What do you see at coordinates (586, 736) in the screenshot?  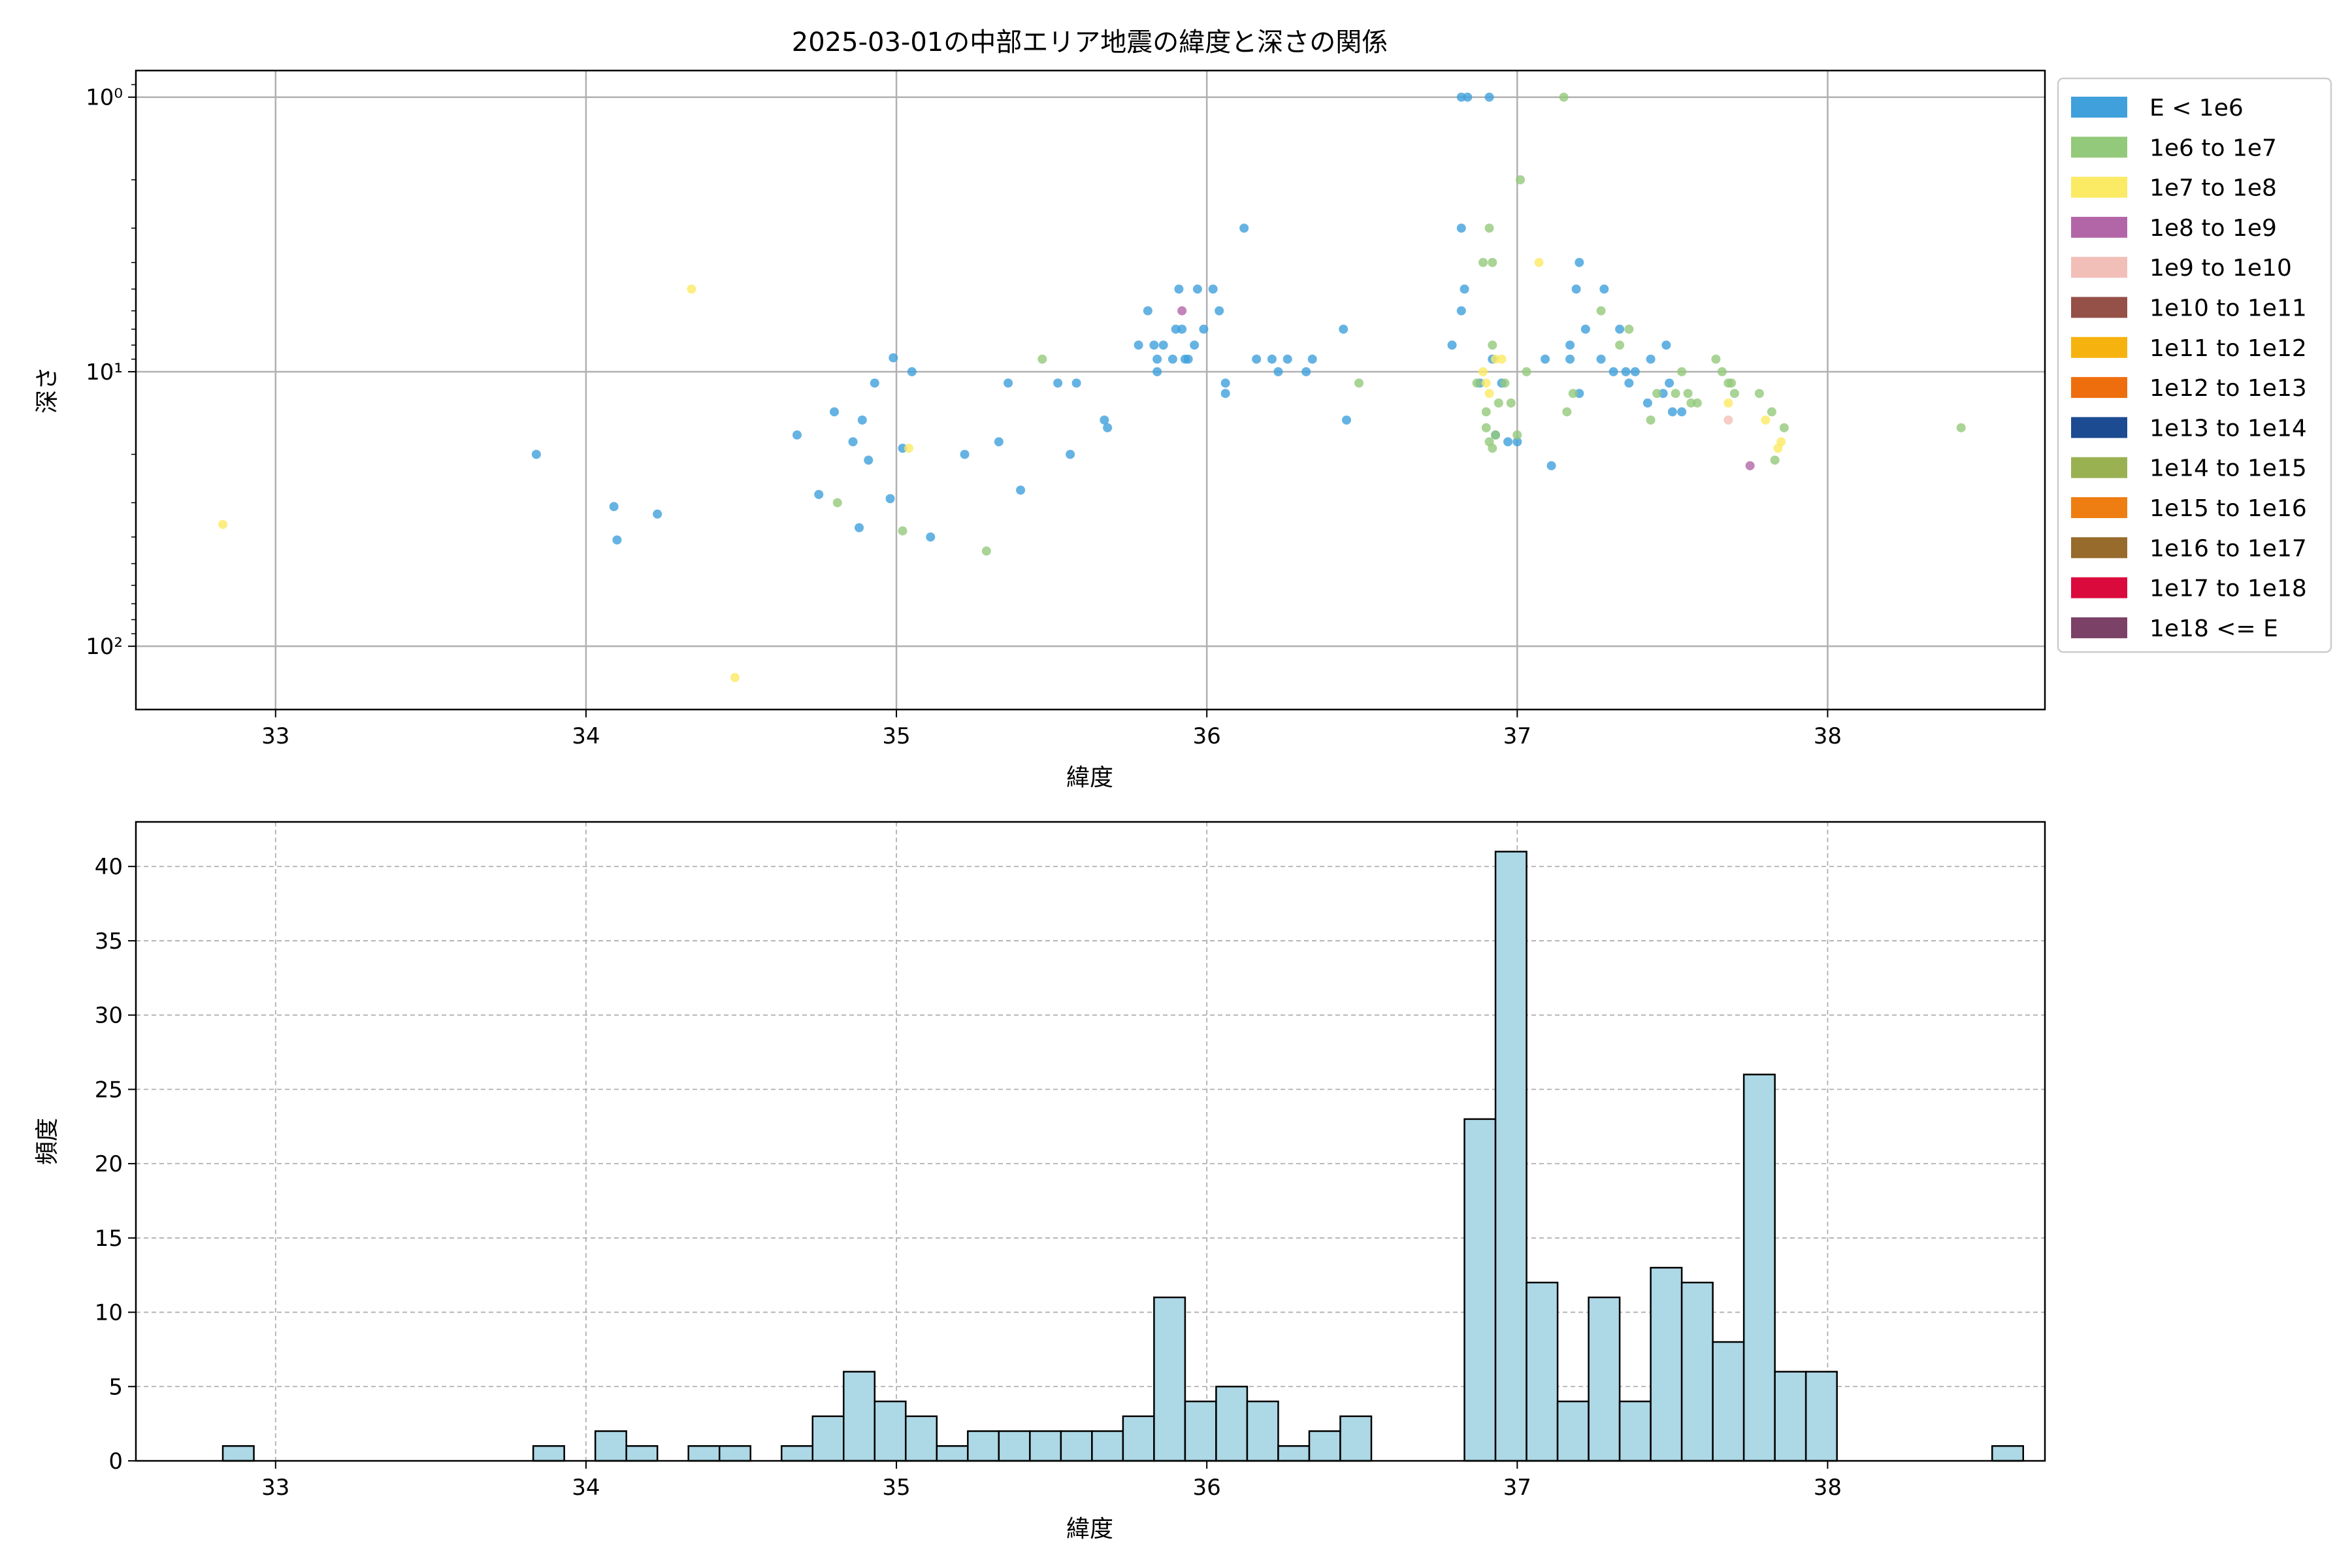 I see `scatter-x-tick-label: 34` at bounding box center [586, 736].